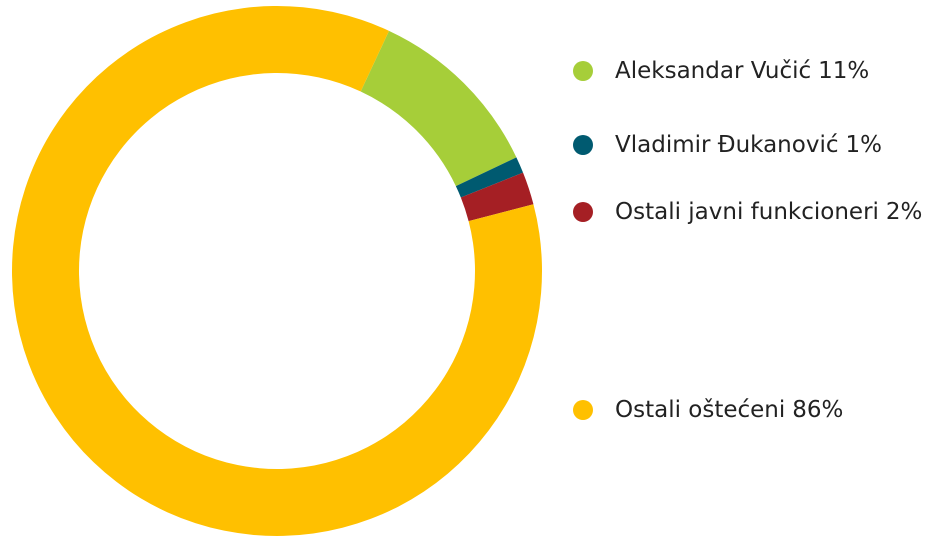  I want to click on legend-label: Ostali oštećeni 86%, so click(729, 410).